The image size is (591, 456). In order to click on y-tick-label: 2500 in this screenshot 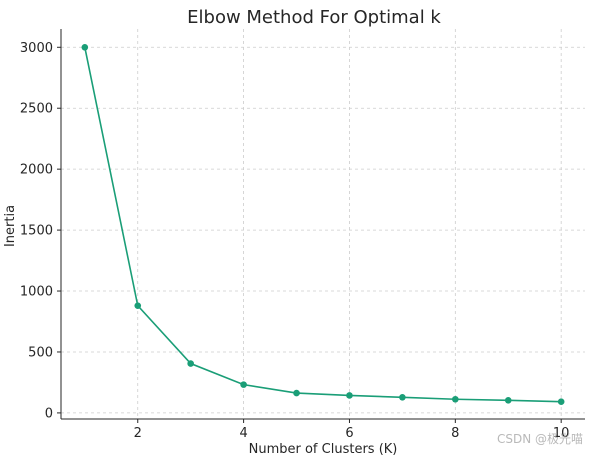, I will do `click(36, 109)`.